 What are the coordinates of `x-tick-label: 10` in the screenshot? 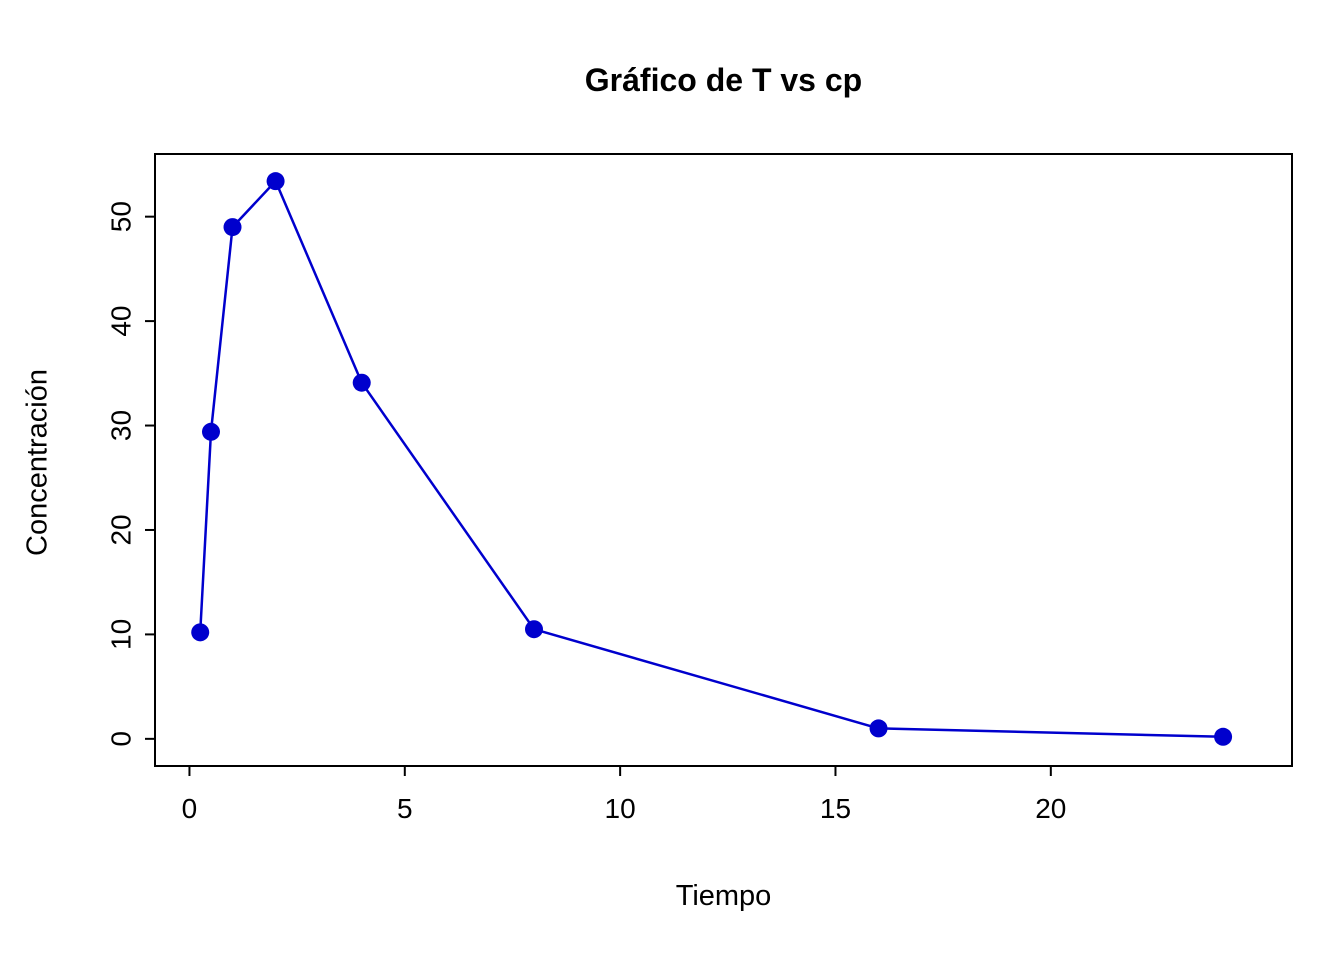 It's located at (620, 808).